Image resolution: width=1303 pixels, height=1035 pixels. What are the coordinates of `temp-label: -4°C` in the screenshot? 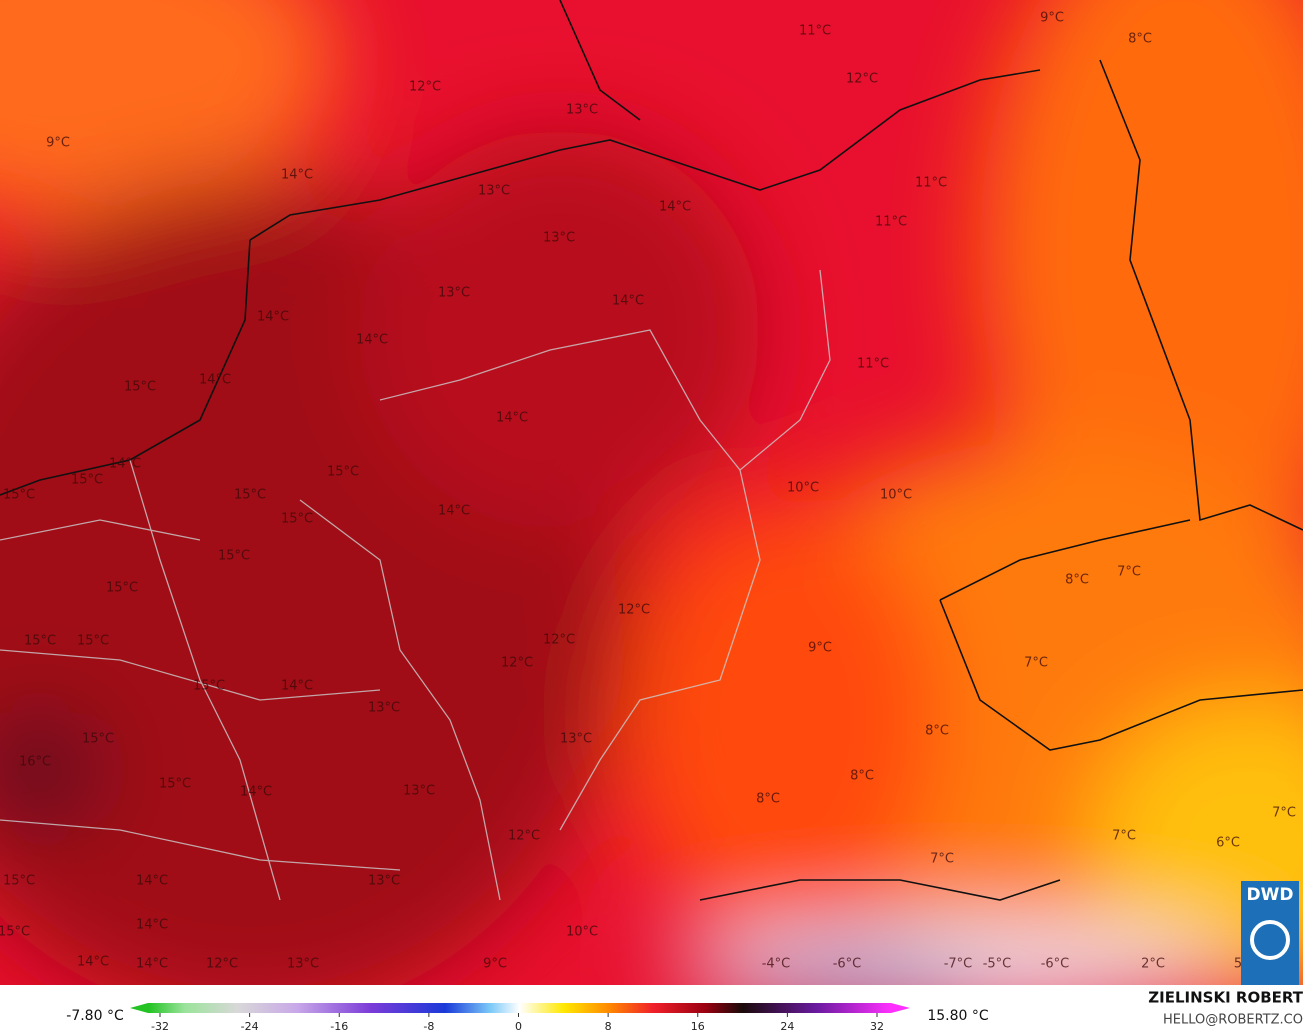 It's located at (776, 964).